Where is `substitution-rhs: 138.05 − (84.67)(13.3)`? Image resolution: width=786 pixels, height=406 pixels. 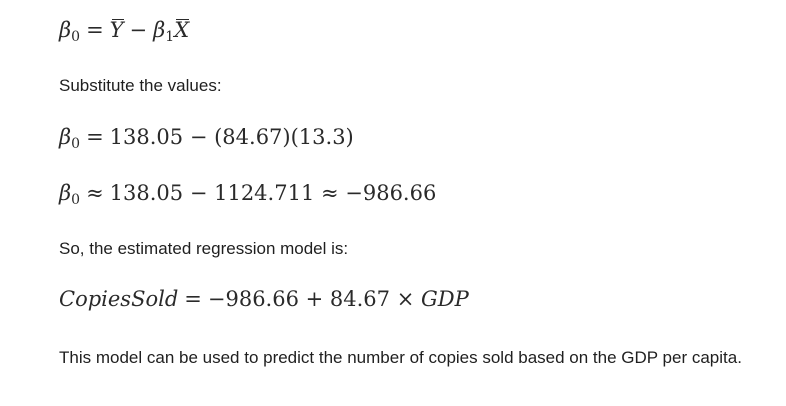
substitution-rhs: 138.05 − (84.67)(13.3) is located at coordinates (231, 137).